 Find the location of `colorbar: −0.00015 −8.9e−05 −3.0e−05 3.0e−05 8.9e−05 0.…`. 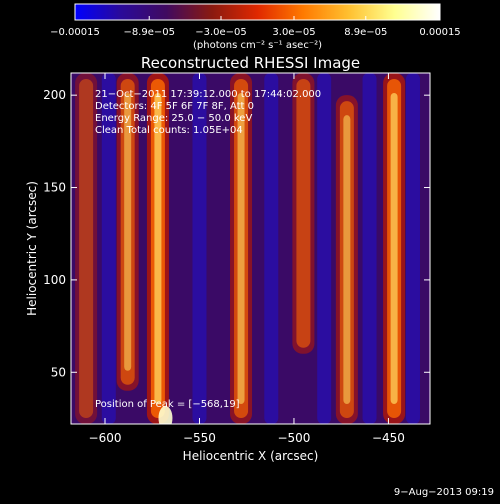

colorbar: −0.00015 −8.9e−05 −3.0e−05 3.0e−05 8.9e−05 0.… is located at coordinates (255, 27).